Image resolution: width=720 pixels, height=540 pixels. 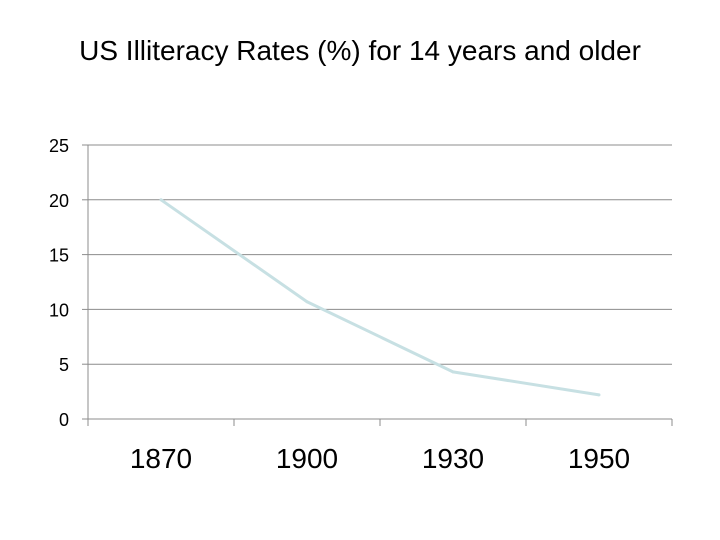 I want to click on y-tick-label: 5, so click(x=64, y=365).